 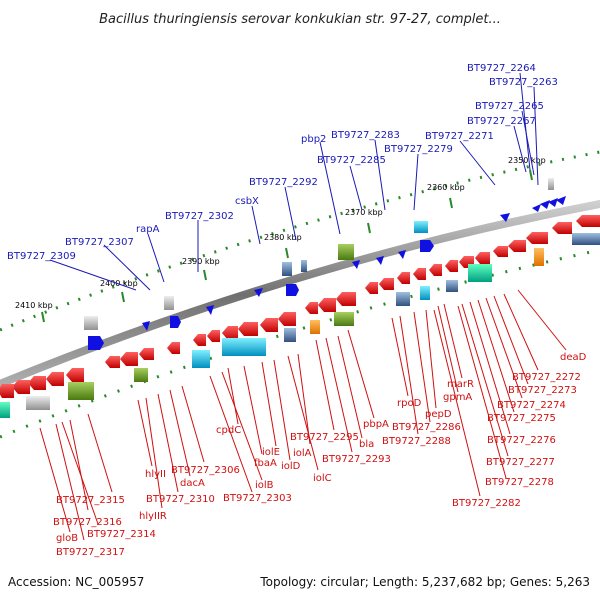 What do you see at coordinates (201, 261) in the screenshot?
I see `kbp-label-2390: 2390 kbp` at bounding box center [201, 261].